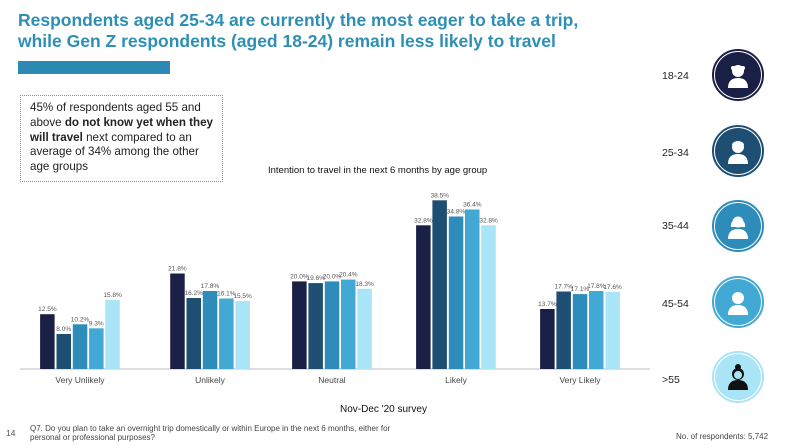 The width and height of the screenshot is (800, 448). I want to click on x-tick-label: Neutral, so click(332, 380).